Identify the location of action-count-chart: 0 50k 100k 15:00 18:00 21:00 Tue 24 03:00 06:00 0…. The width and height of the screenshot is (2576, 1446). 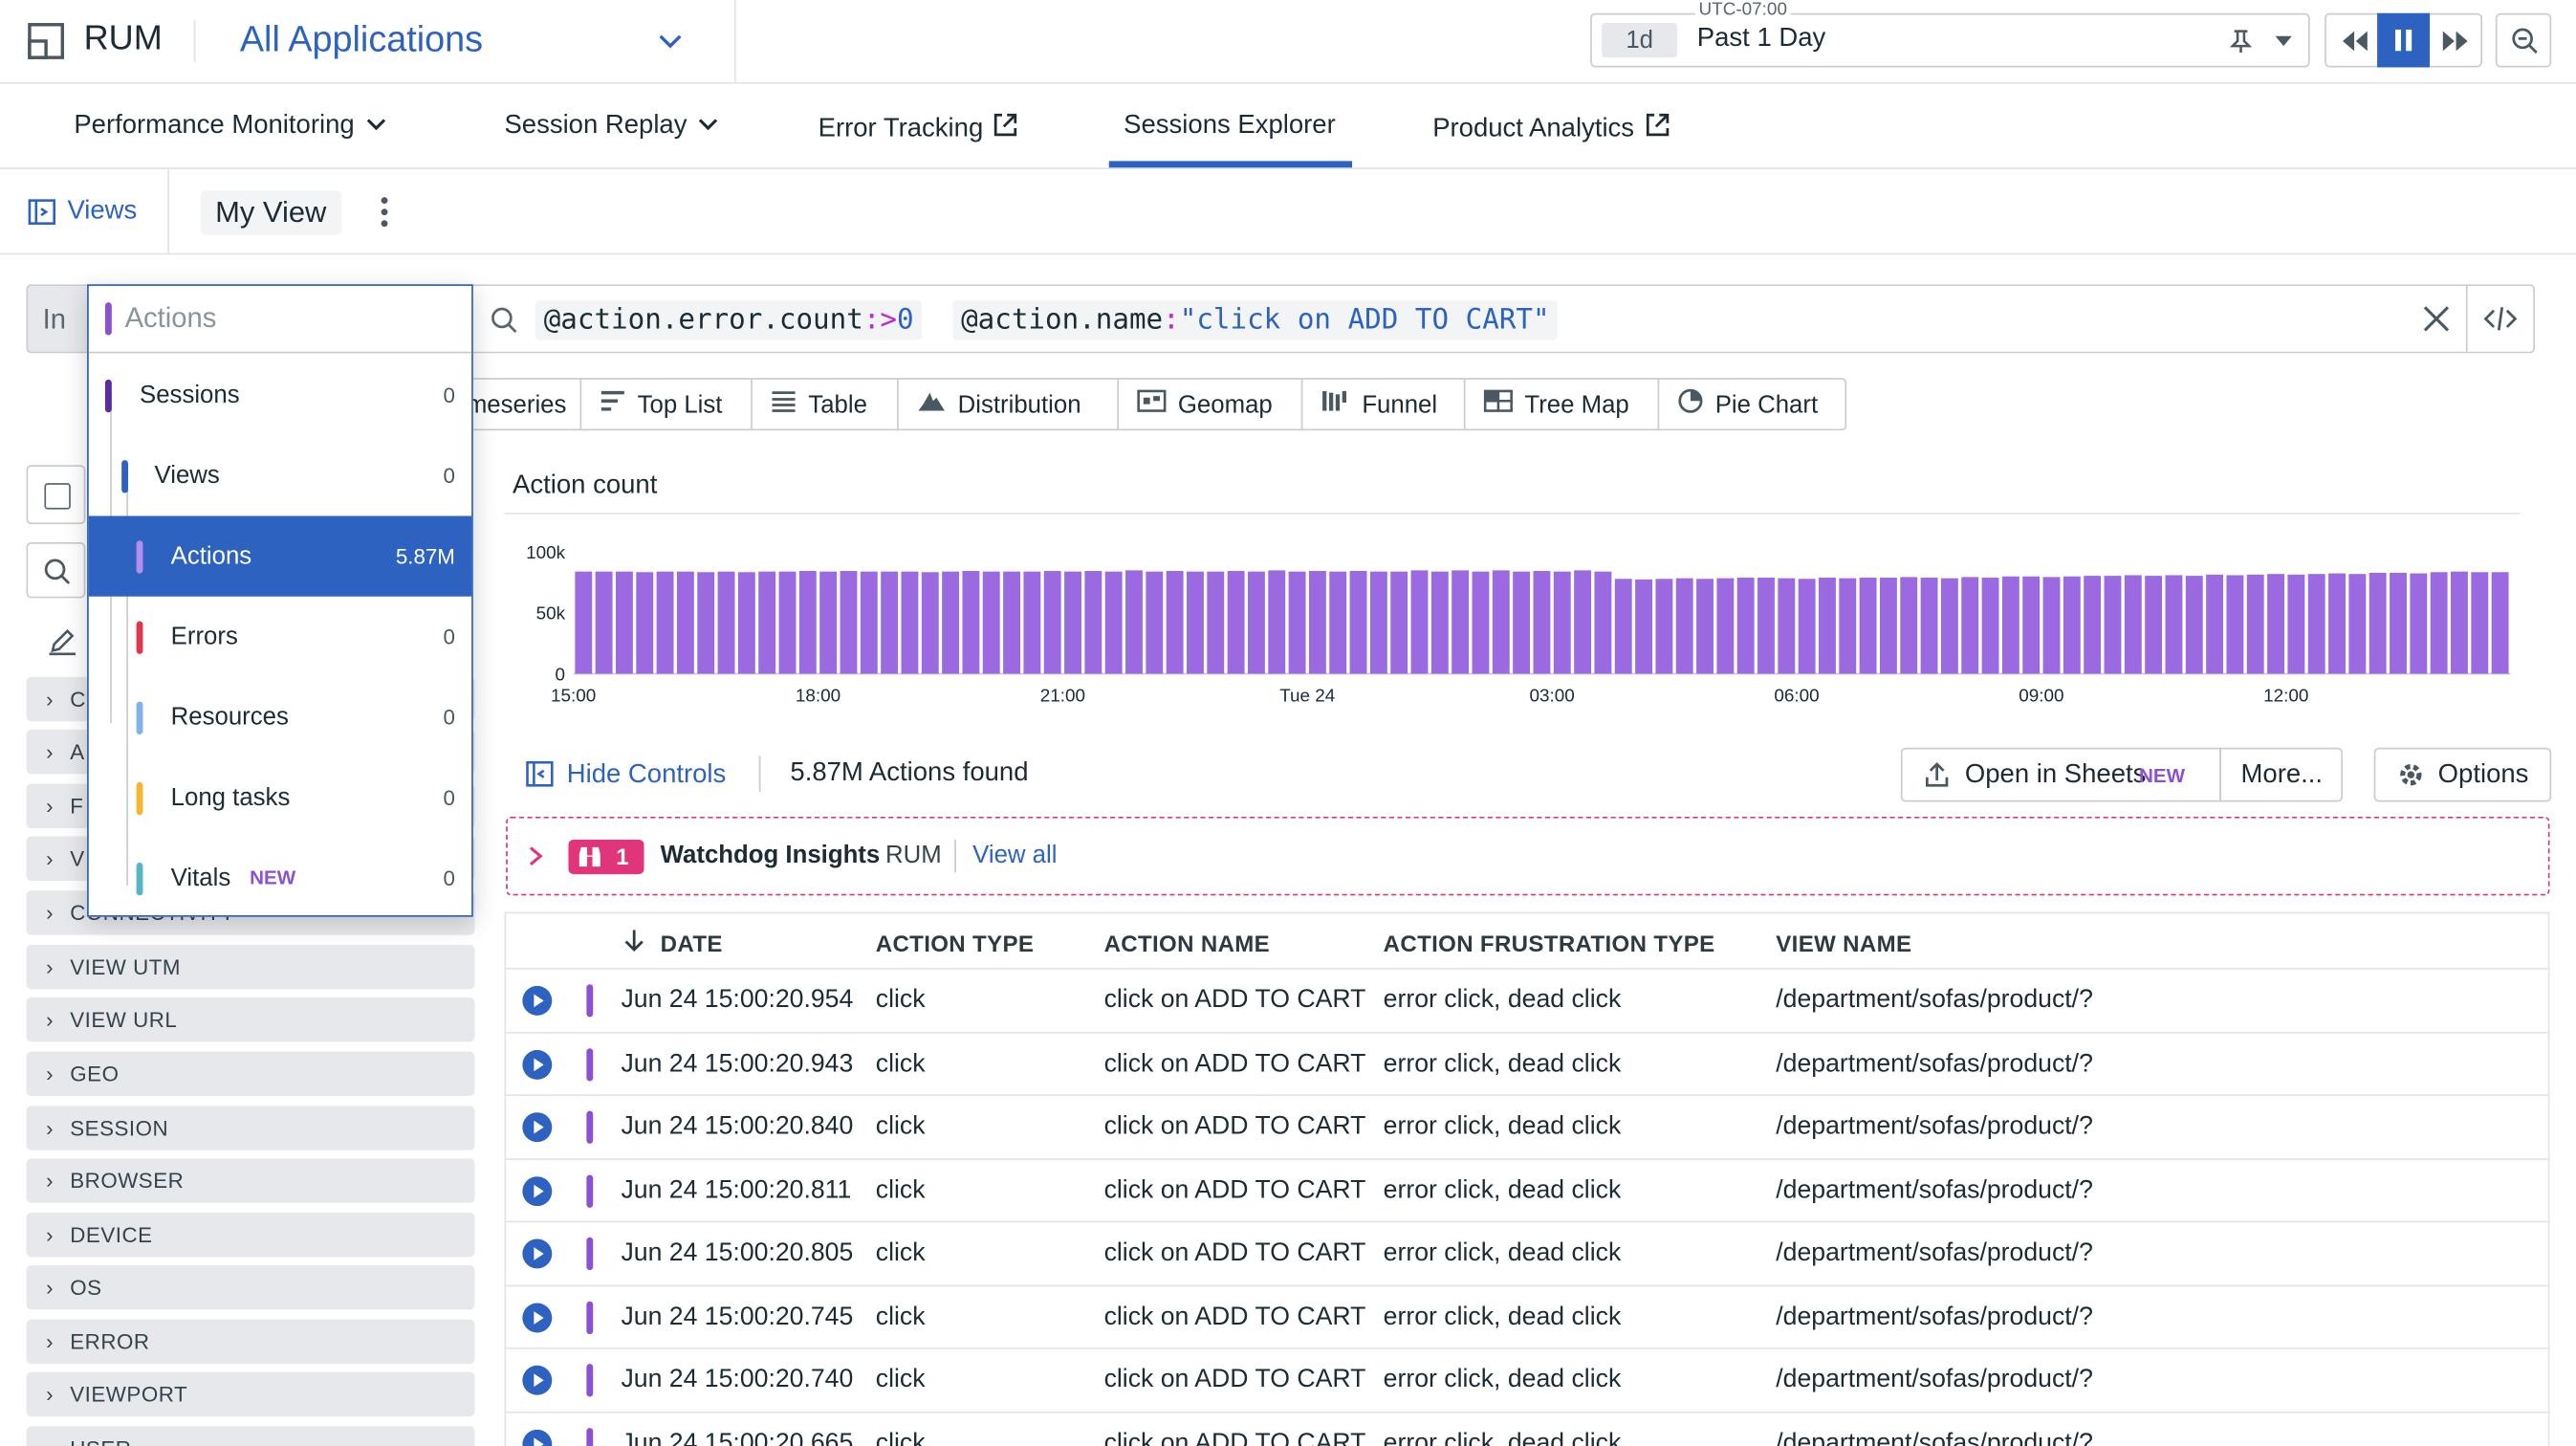
(1510, 624).